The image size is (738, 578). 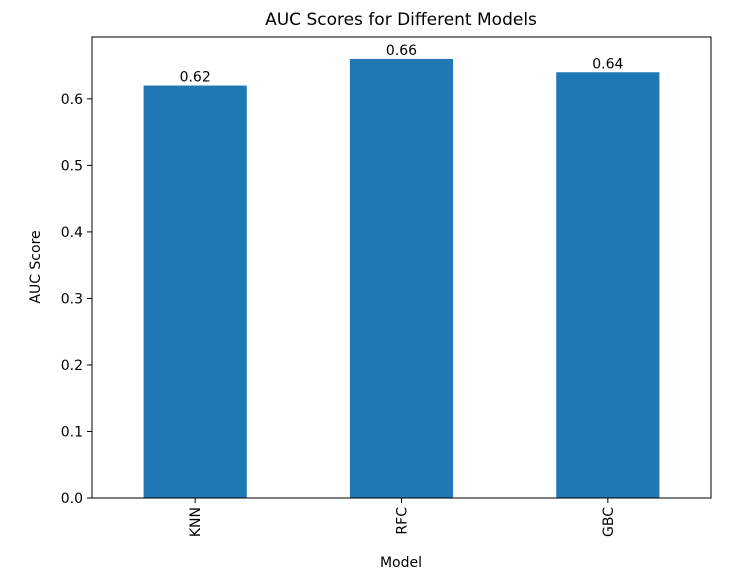 I want to click on x-tick-label-knn: KNN, so click(x=196, y=522).